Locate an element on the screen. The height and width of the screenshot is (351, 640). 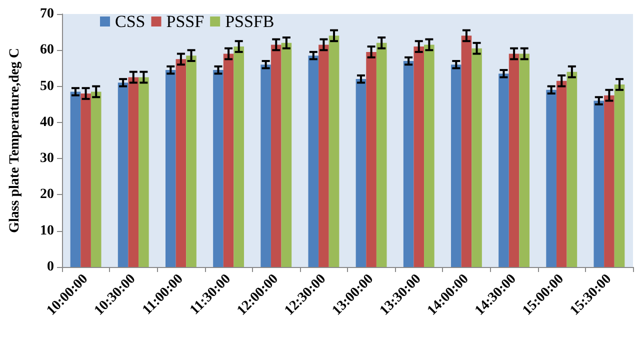
y-tick-label: 60 is located at coordinates (47, 50).